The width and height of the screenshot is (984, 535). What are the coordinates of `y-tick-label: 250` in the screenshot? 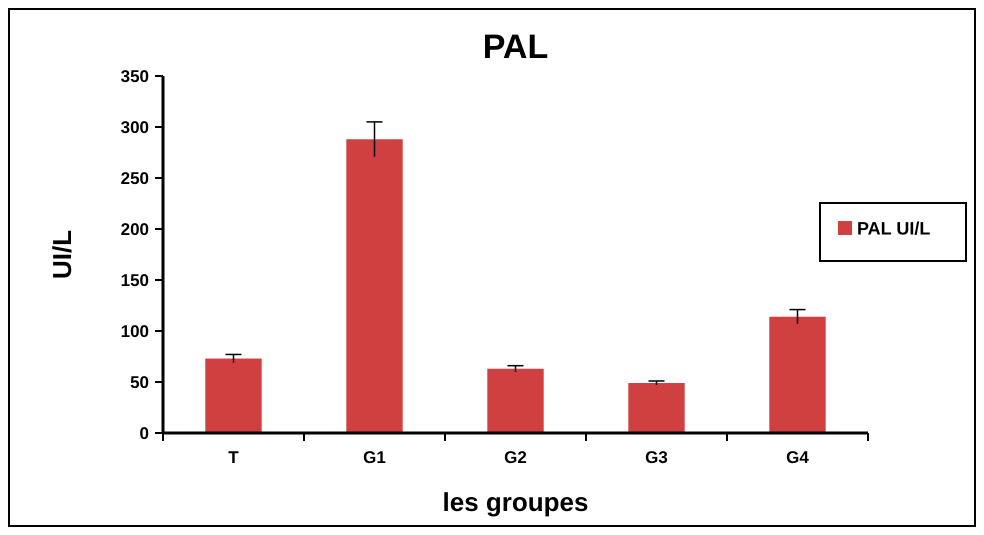 It's located at (134, 178).